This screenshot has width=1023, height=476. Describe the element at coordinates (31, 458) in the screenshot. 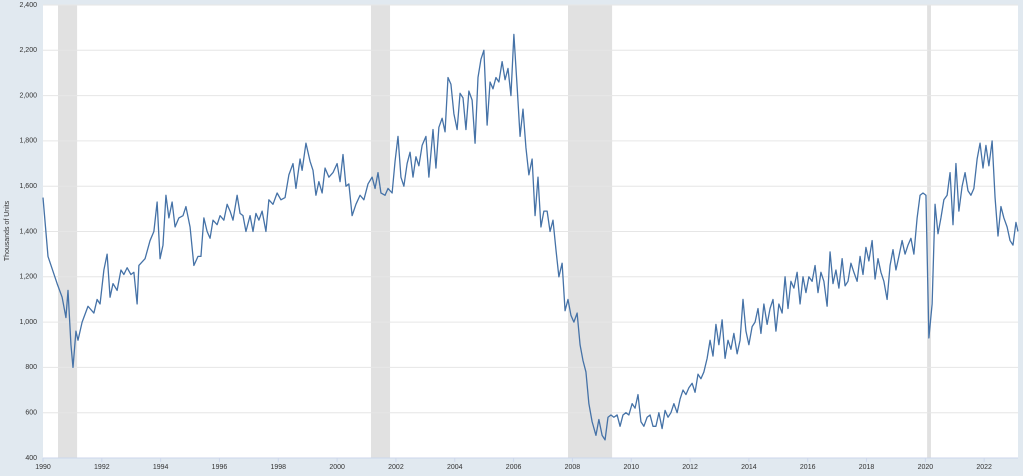

I see `y-tick-label: 400` at that location.